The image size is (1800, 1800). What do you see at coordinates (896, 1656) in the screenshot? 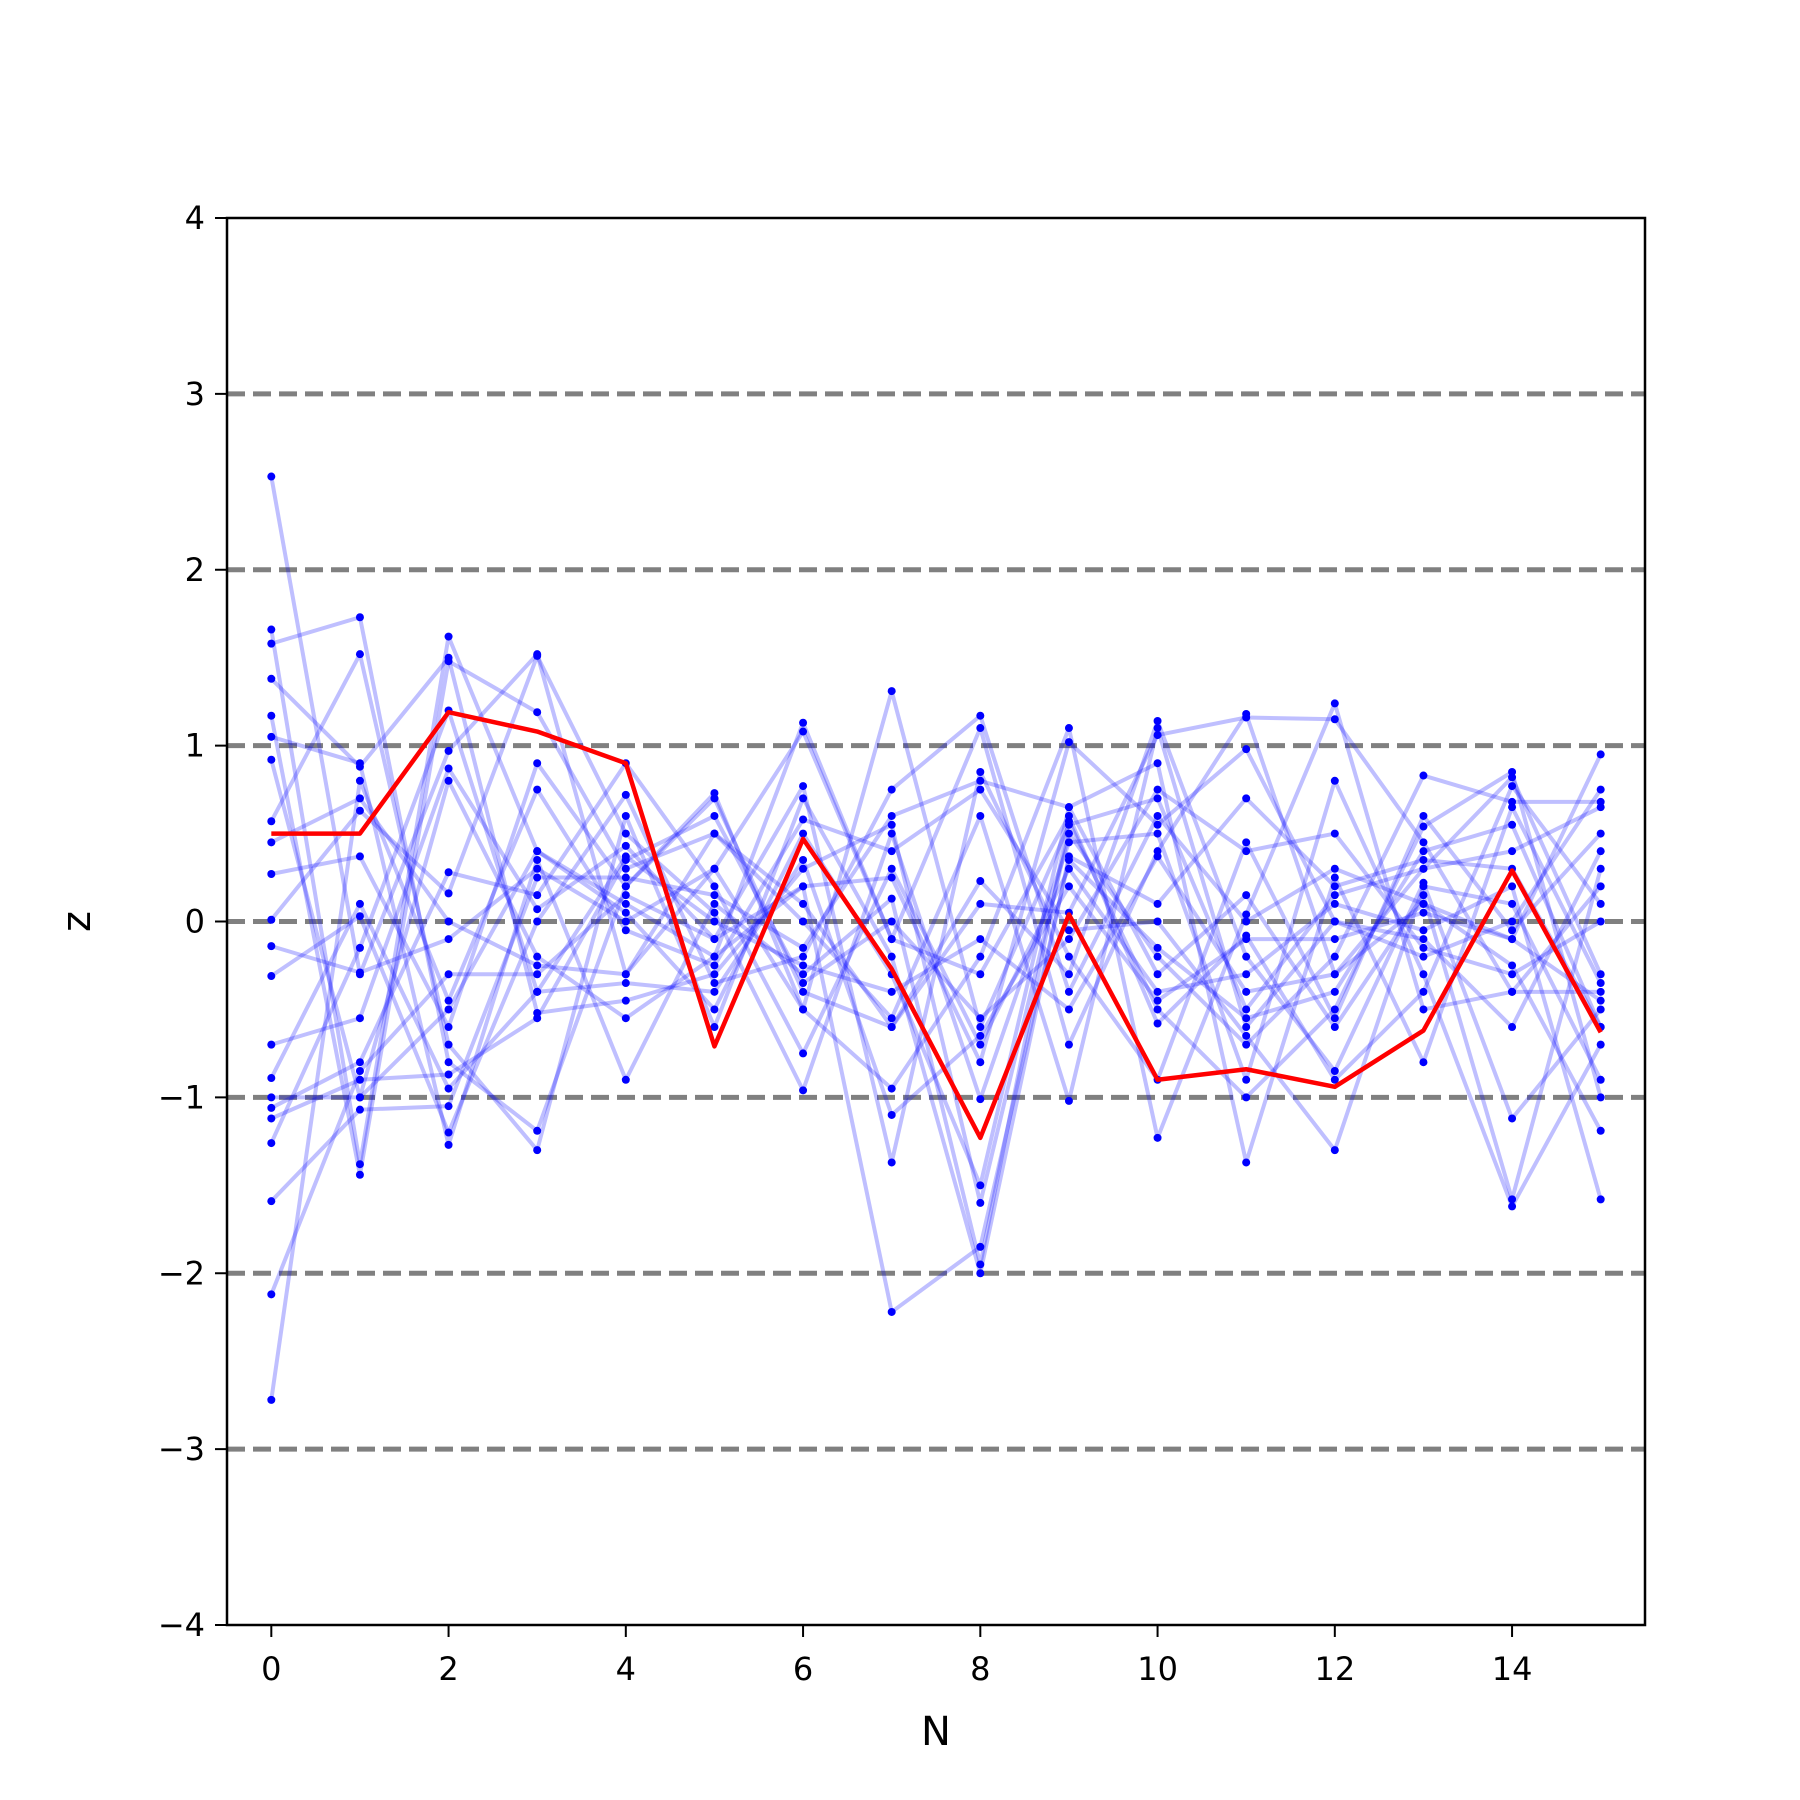
I see `x-axis-ticks: 0 2 4 6 8 10 12 14` at bounding box center [896, 1656].